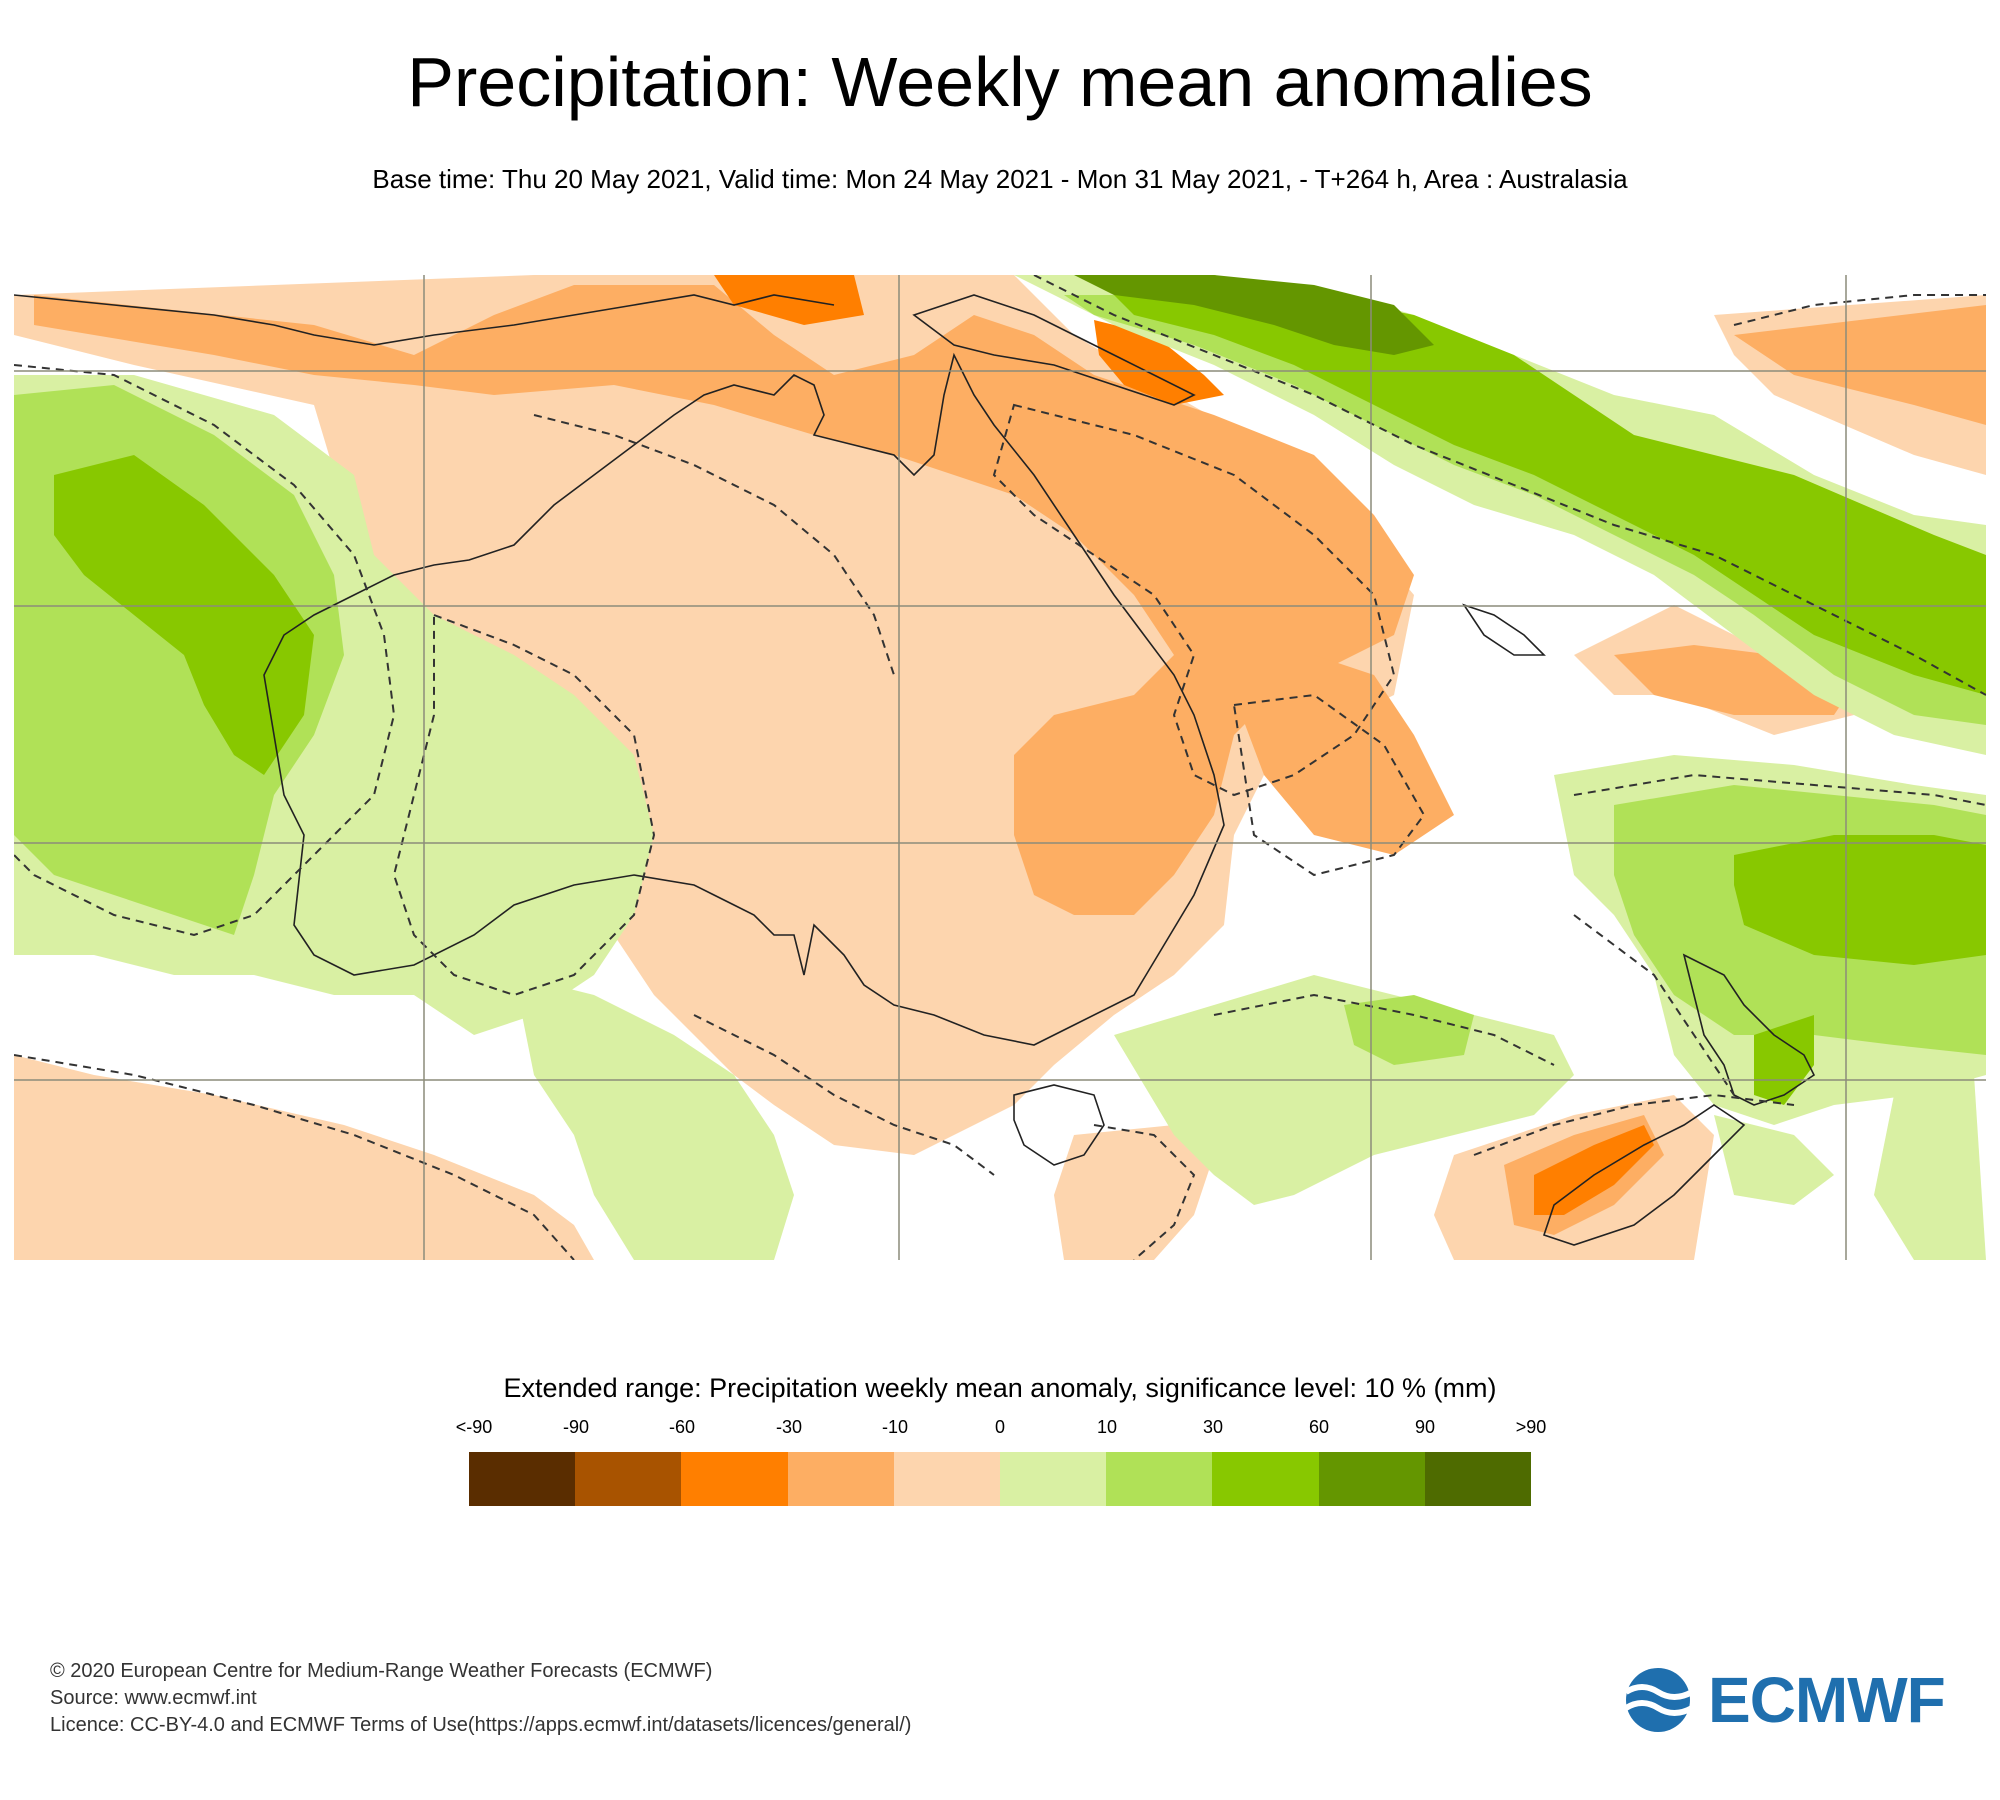 The height and width of the screenshot is (1800, 2000). Describe the element at coordinates (1054, 350) in the screenshot. I see `new-guinea-coastline` at that location.